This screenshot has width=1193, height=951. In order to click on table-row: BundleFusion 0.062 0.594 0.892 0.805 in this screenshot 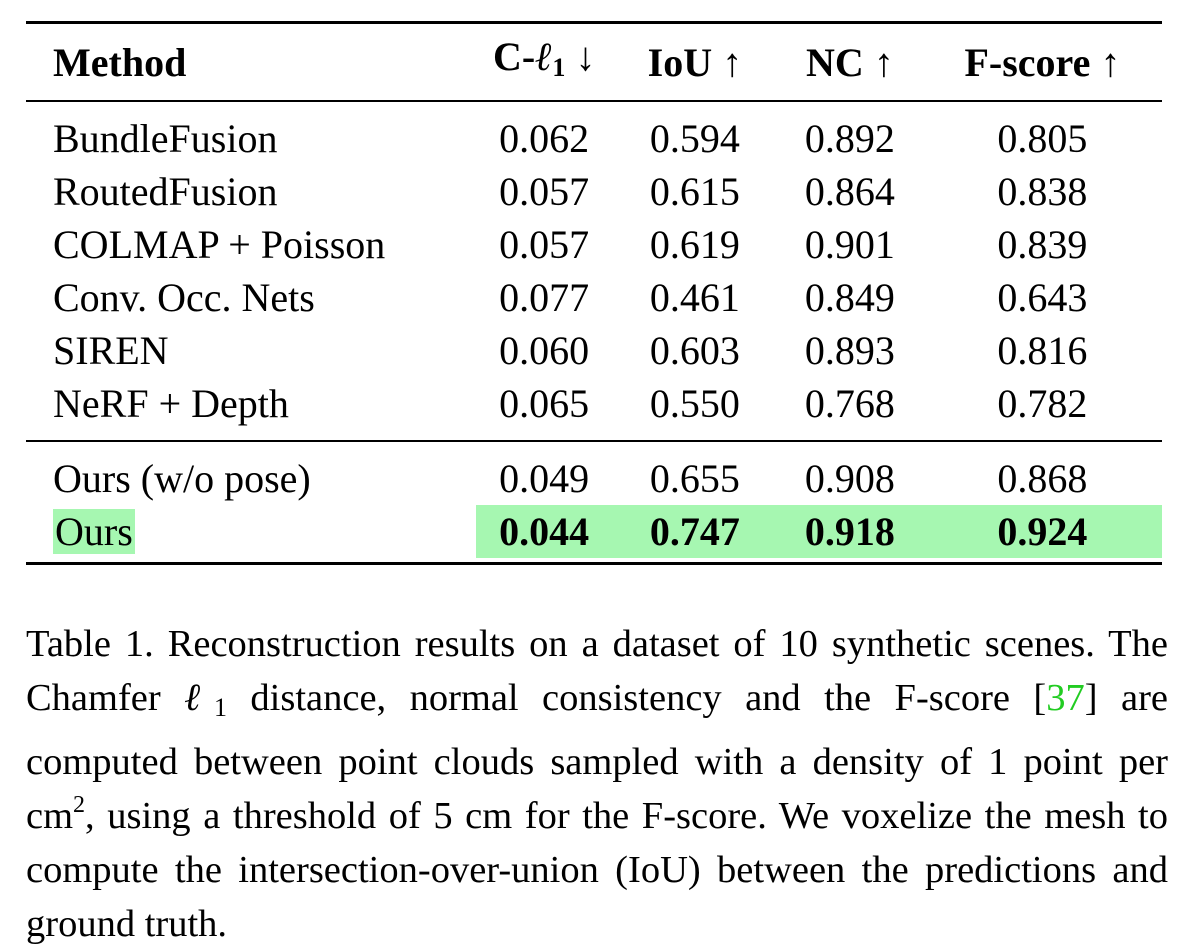, I will do `click(594, 133)`.